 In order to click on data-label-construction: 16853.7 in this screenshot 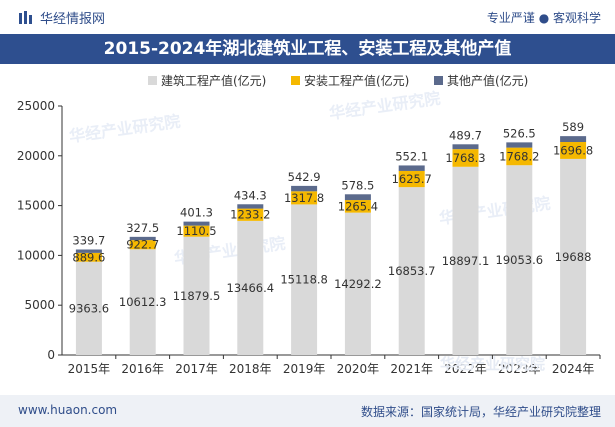, I will do `click(412, 271)`.